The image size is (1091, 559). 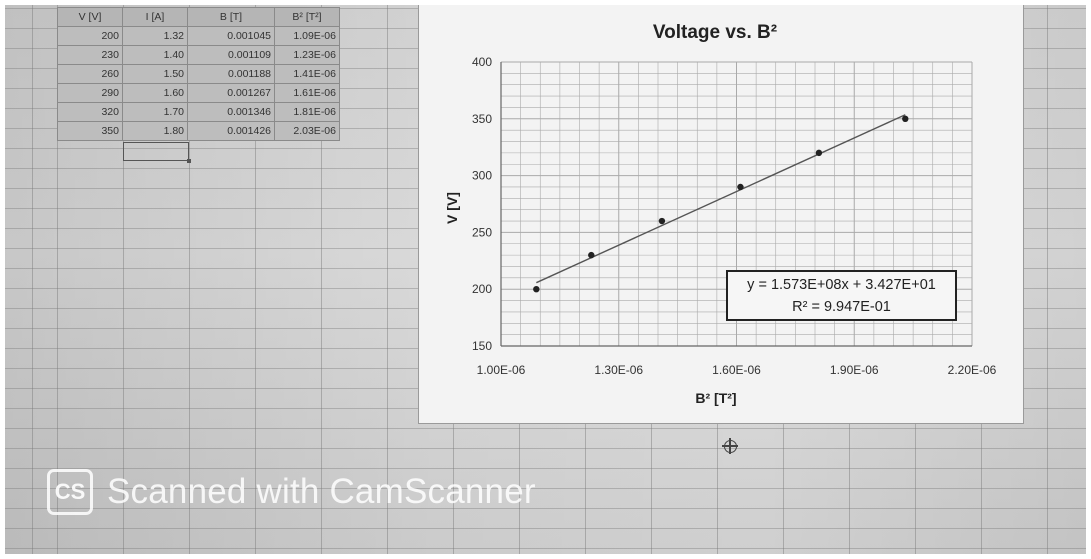 What do you see at coordinates (972, 370) in the screenshot?
I see `x-tick-label: 2.20E-06` at bounding box center [972, 370].